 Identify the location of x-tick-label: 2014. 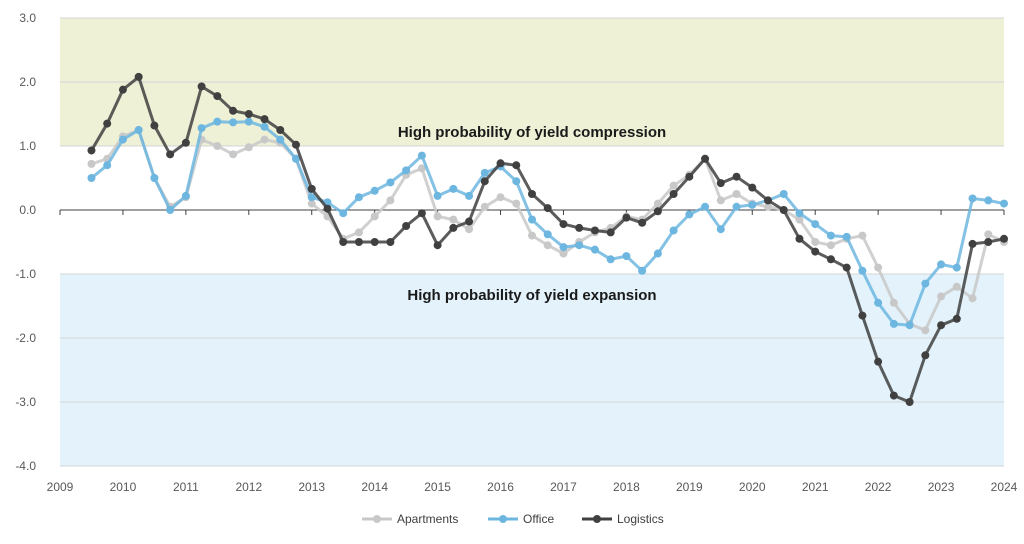
(374, 487).